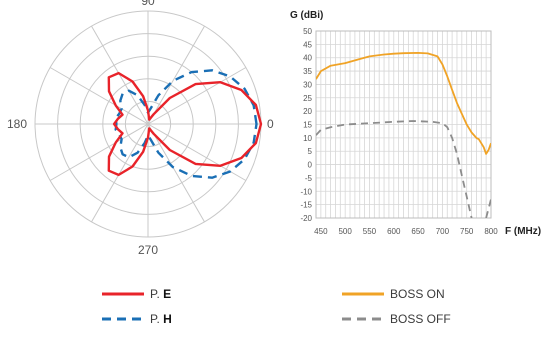 The image size is (558, 344). I want to click on y-tick-label: 20, so click(307, 111).